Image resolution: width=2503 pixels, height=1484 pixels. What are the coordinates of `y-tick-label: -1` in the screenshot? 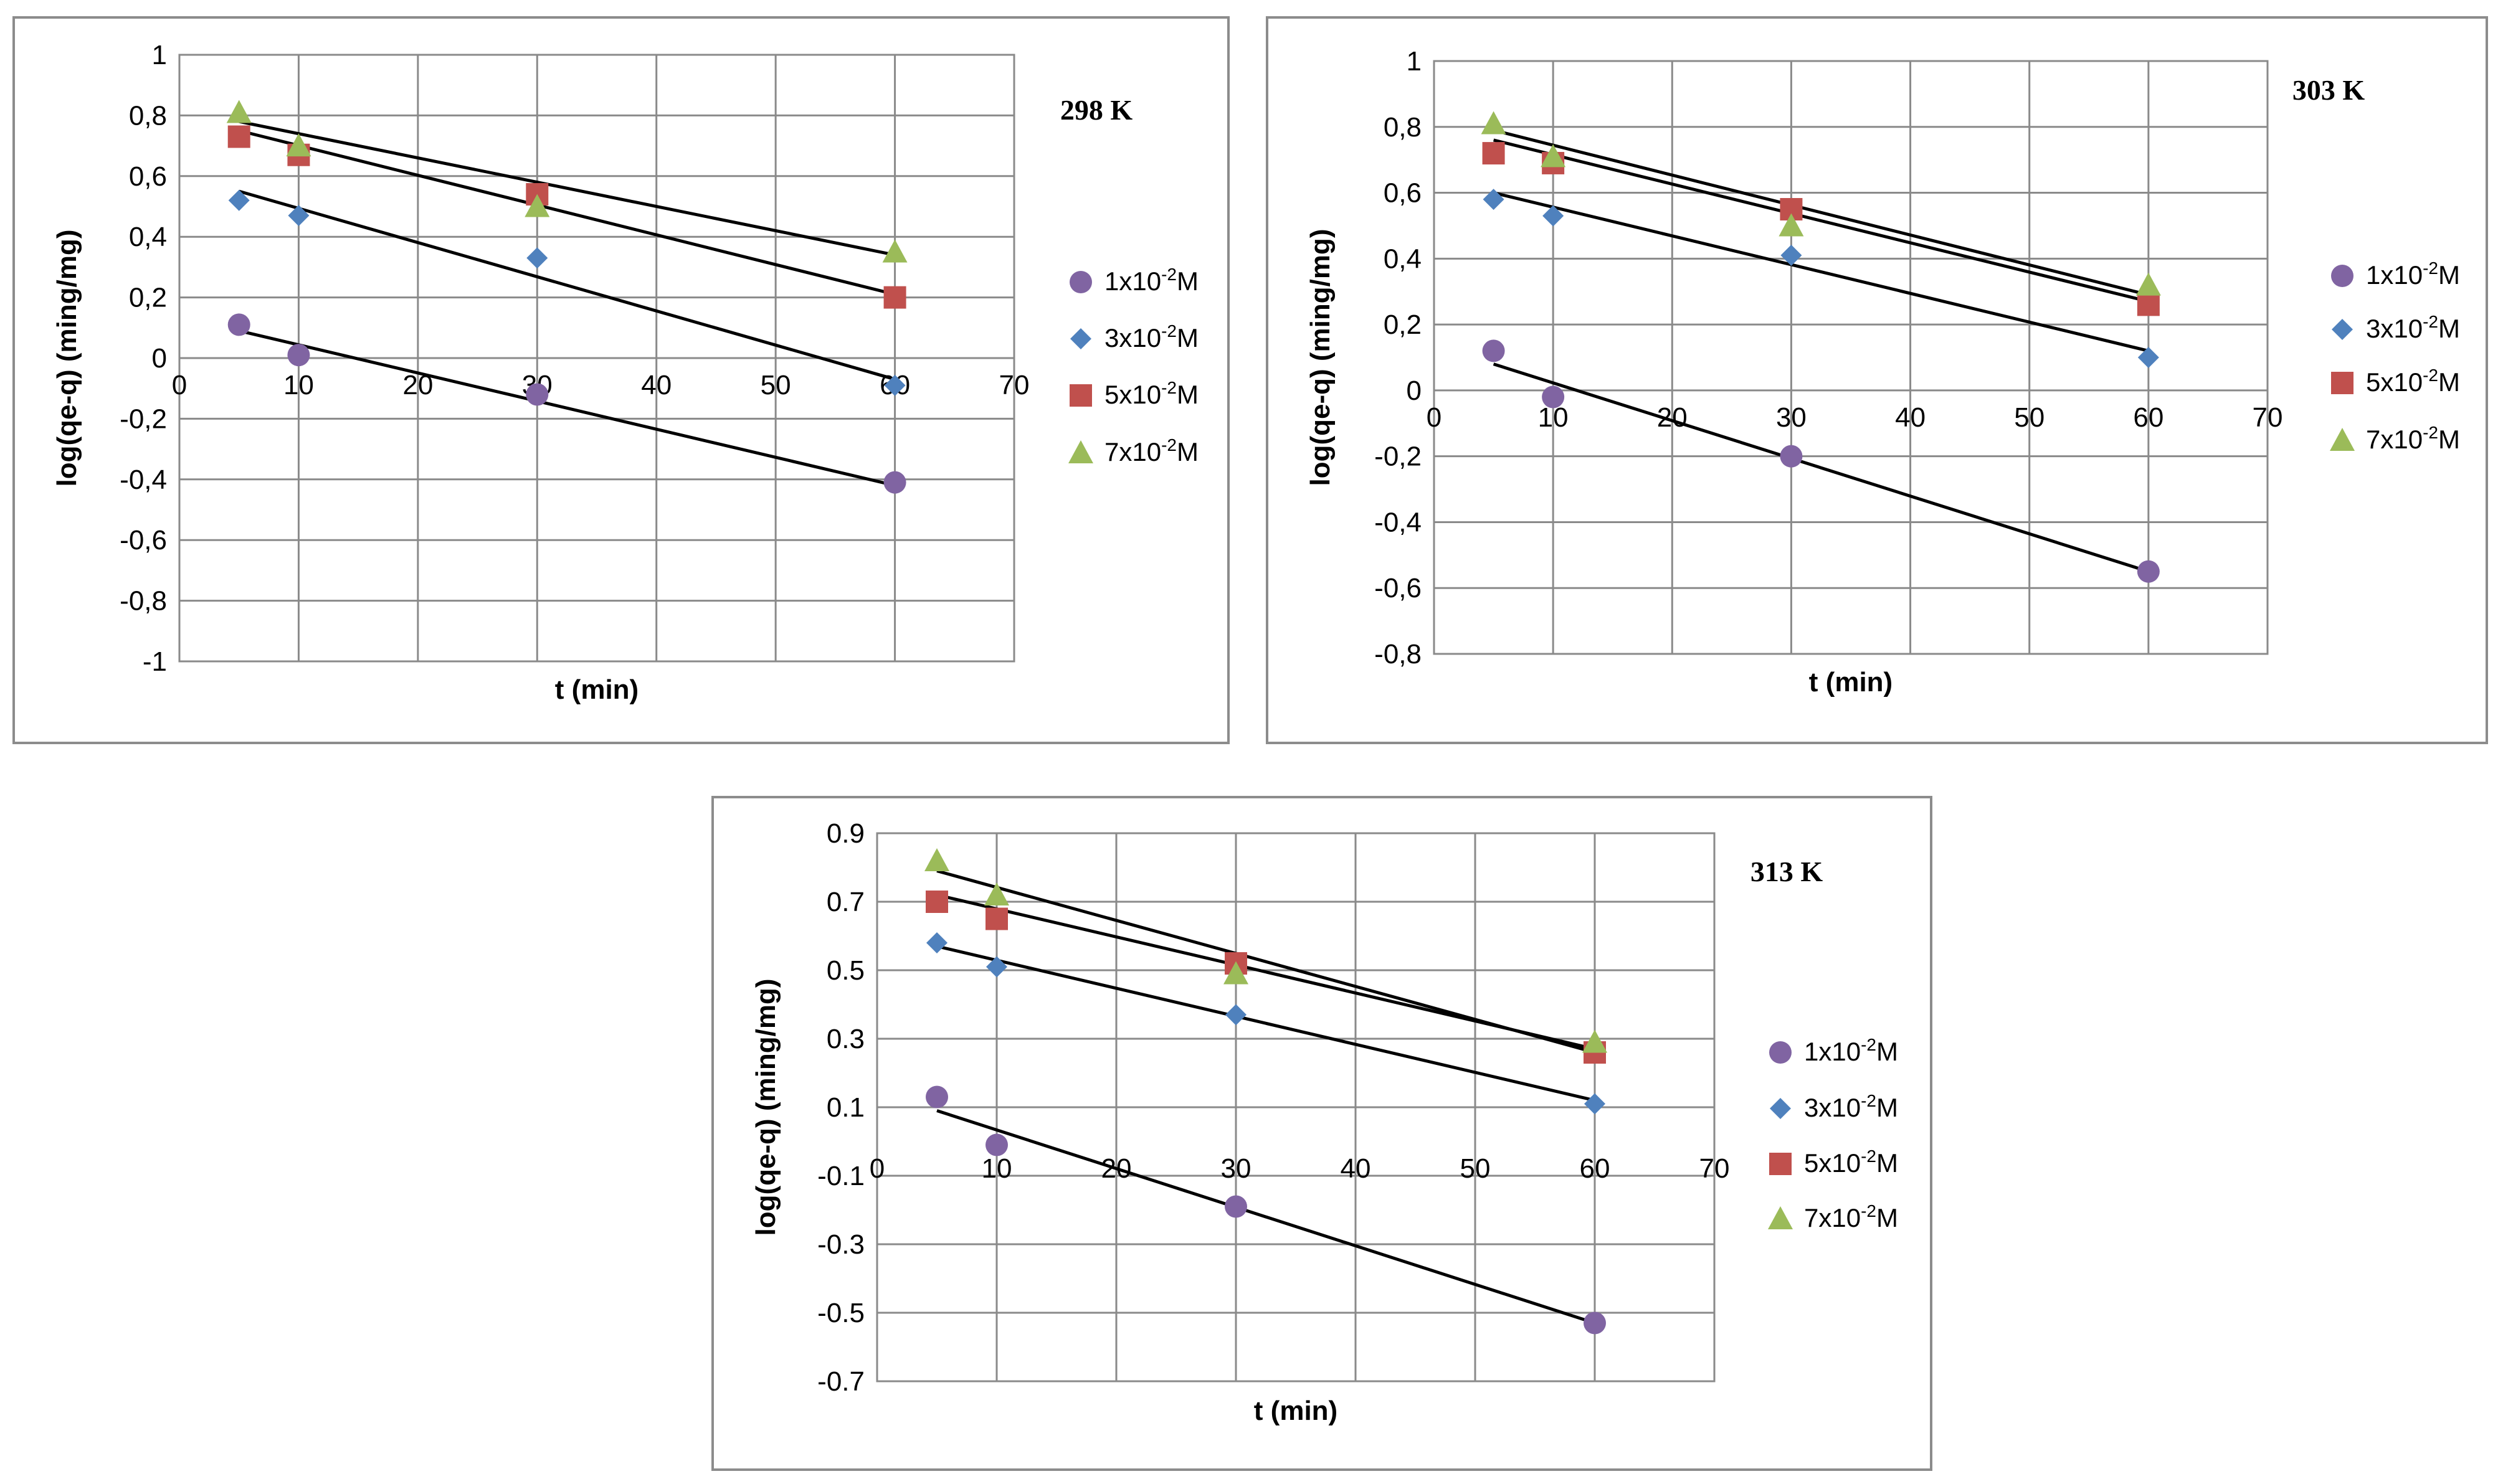 It's located at (155, 661).